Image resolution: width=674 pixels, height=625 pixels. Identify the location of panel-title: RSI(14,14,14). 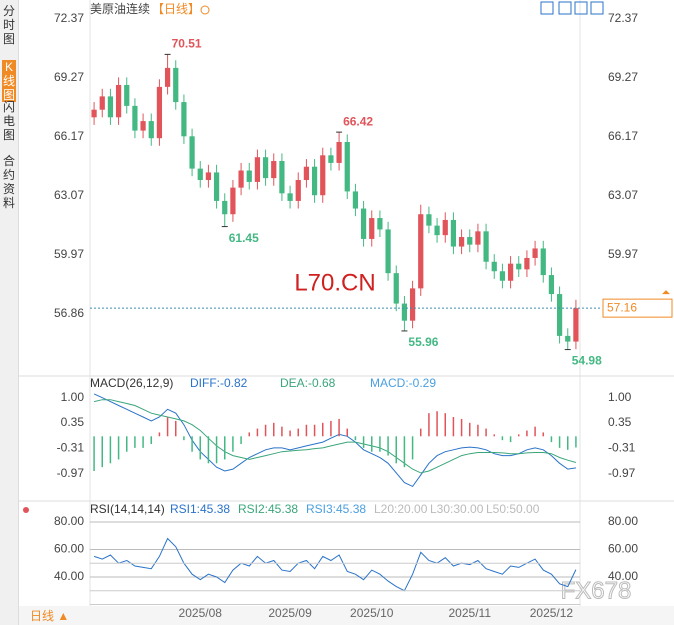
(127, 509).